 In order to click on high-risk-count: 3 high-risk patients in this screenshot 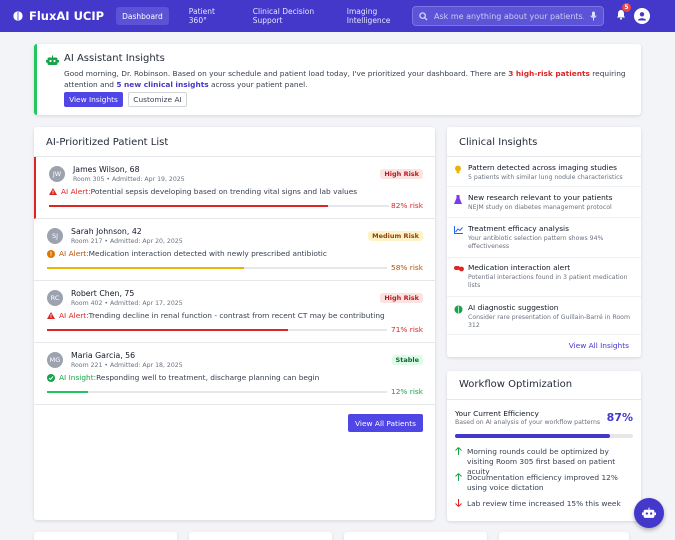, I will do `click(549, 73)`.